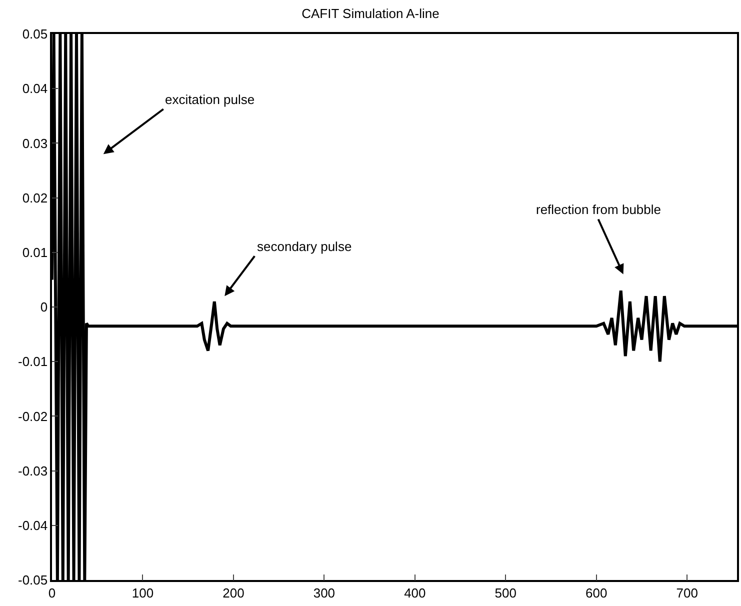 The width and height of the screenshot is (741, 606). I want to click on x-tick-label: 700, so click(687, 592).